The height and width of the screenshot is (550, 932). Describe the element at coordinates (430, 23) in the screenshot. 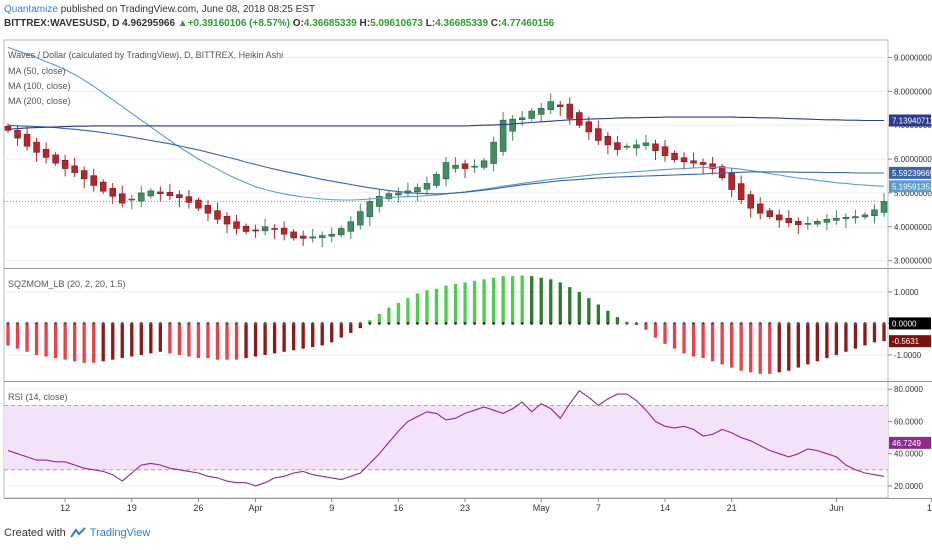

I see `low-label: L:` at that location.